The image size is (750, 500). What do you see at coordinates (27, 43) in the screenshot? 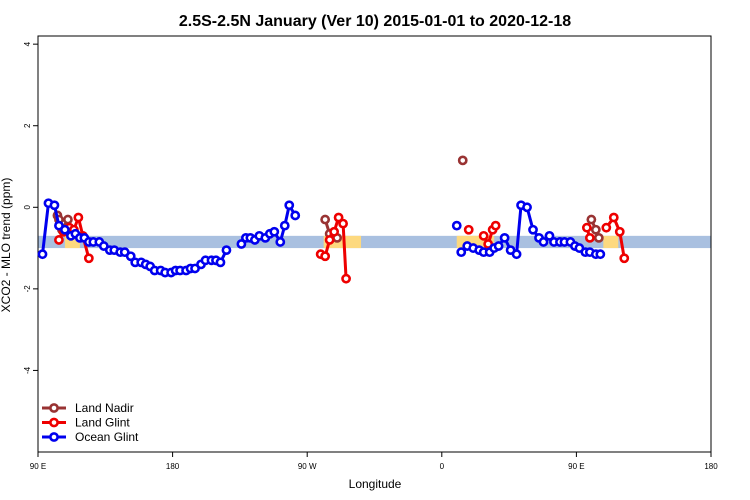
I see `y-tick-label: 4` at bounding box center [27, 43].